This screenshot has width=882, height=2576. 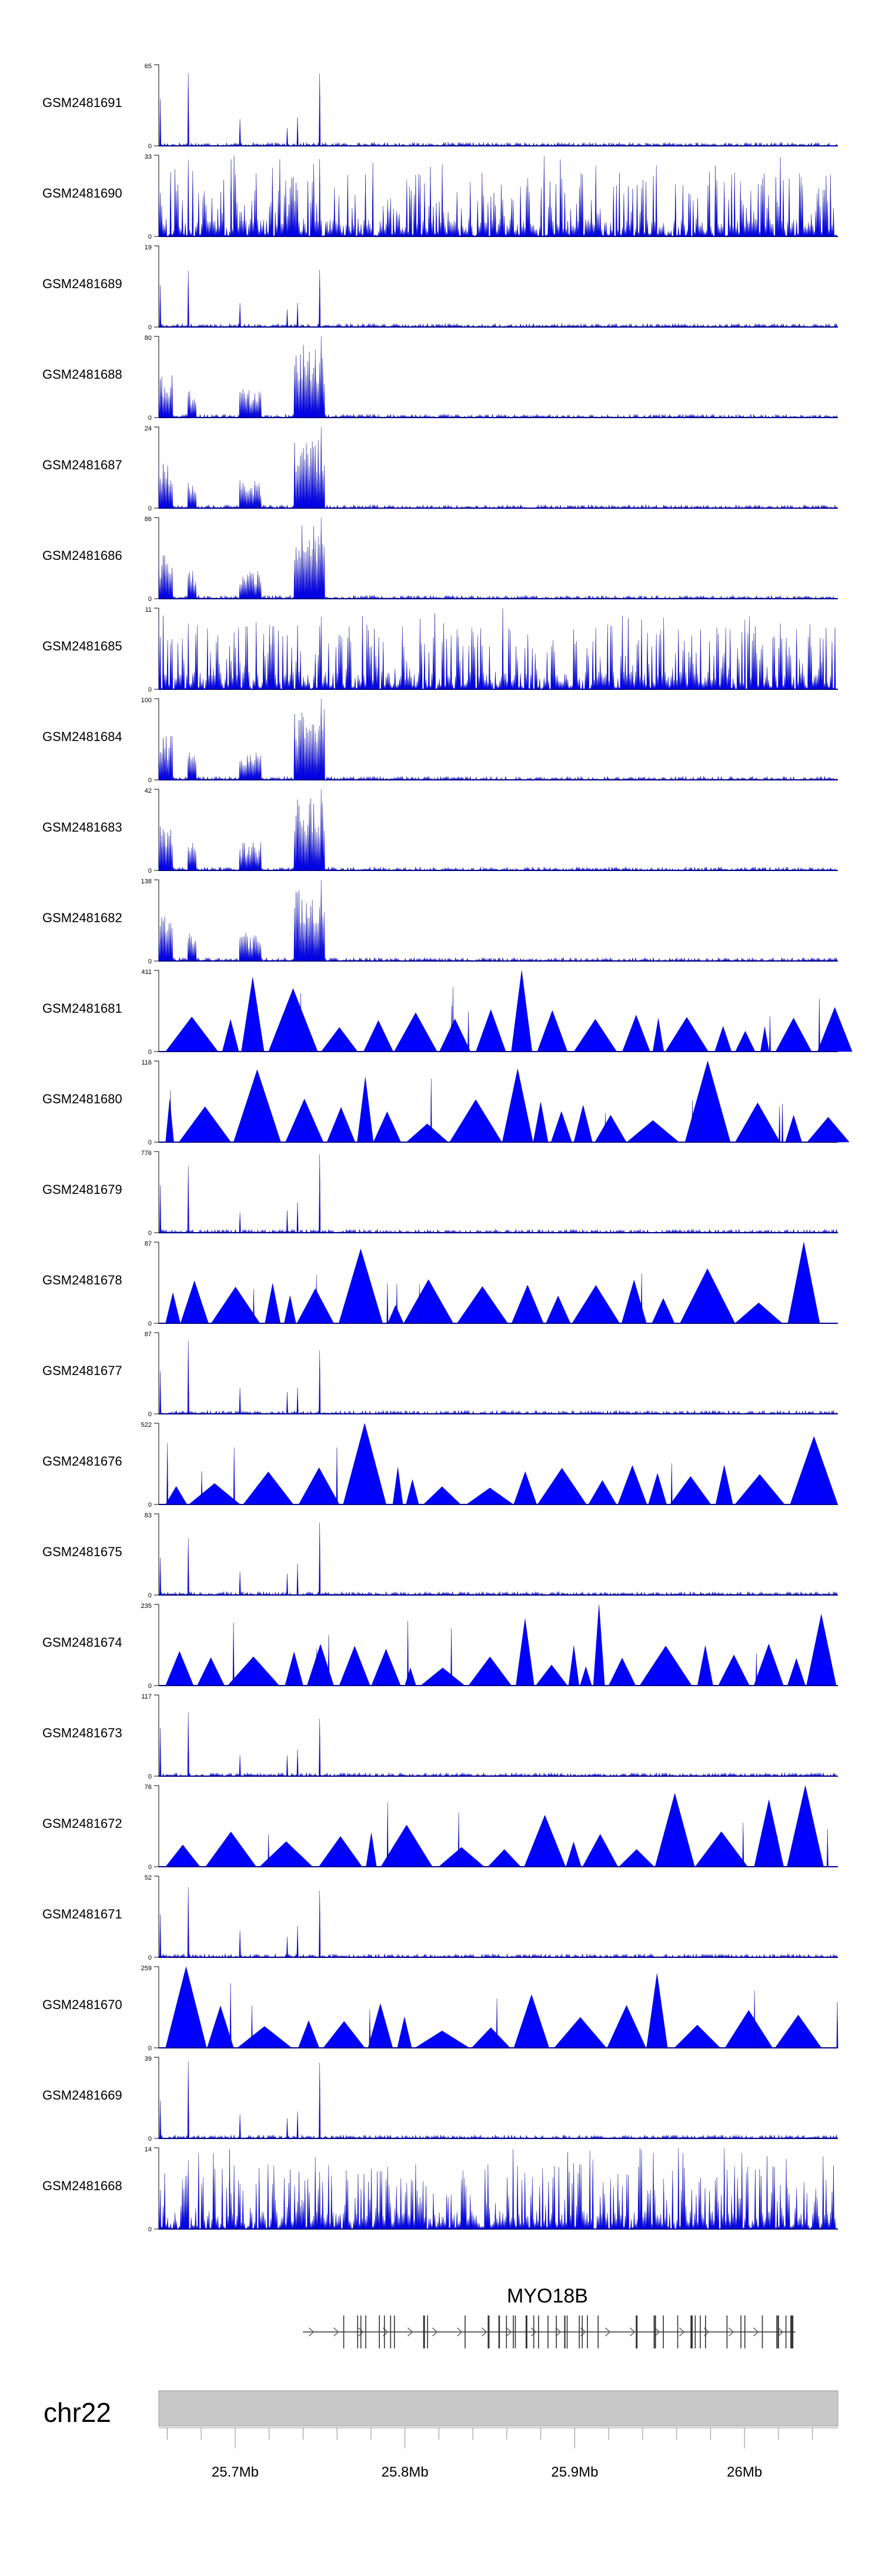 I want to click on track-plot: 24 0, so click(x=491, y=468).